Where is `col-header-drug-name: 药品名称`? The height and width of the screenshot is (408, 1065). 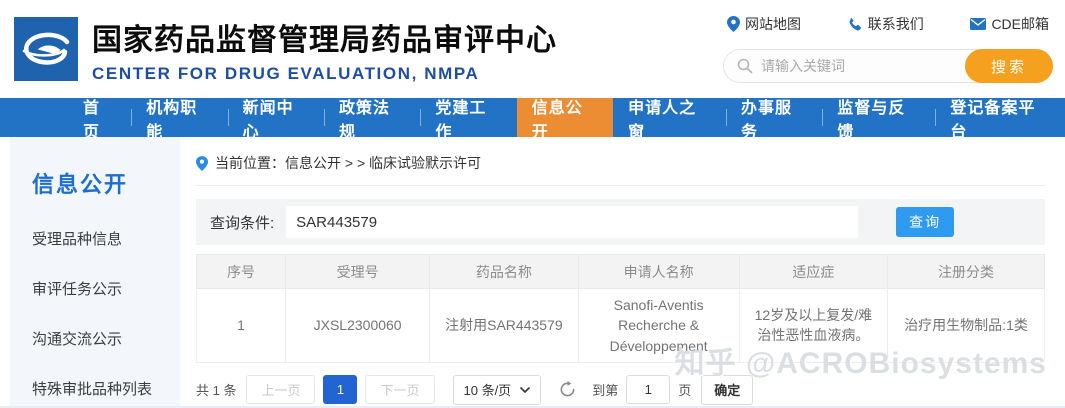
col-header-drug-name: 药品名称 is located at coordinates (504, 271).